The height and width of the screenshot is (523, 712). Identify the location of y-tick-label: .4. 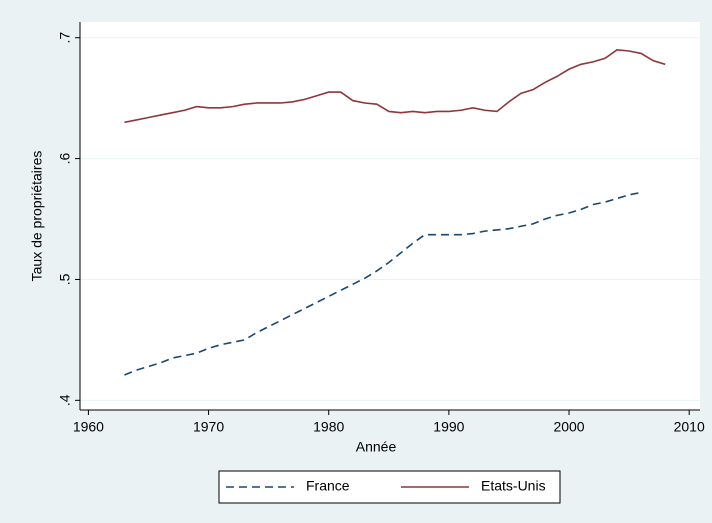
(65, 400).